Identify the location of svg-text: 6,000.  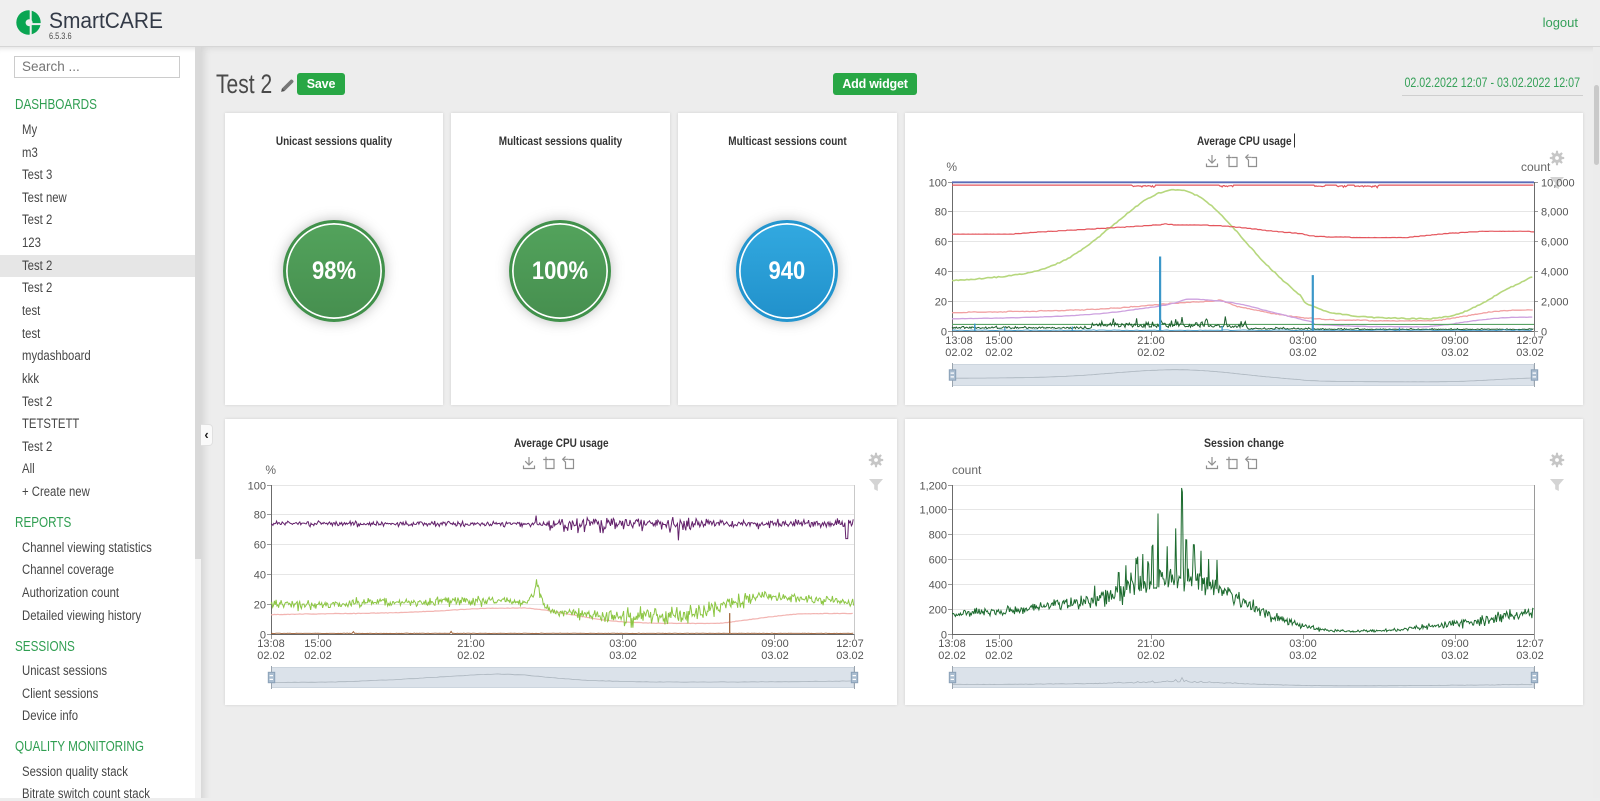
(1555, 243).